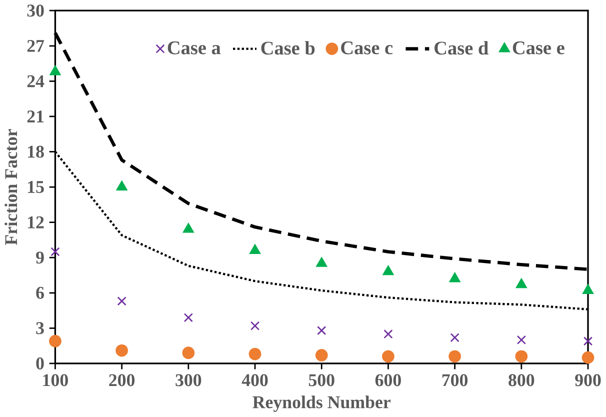  I want to click on y-tick-label: 3, so click(40, 328).